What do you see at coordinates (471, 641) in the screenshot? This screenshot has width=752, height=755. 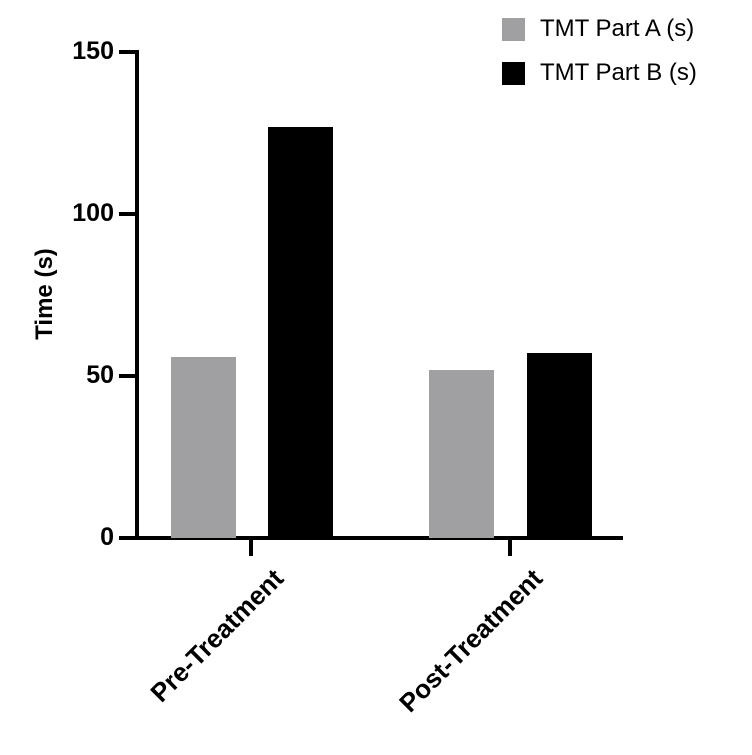 I see `x-label-post-treatment: Post-Treatment` at bounding box center [471, 641].